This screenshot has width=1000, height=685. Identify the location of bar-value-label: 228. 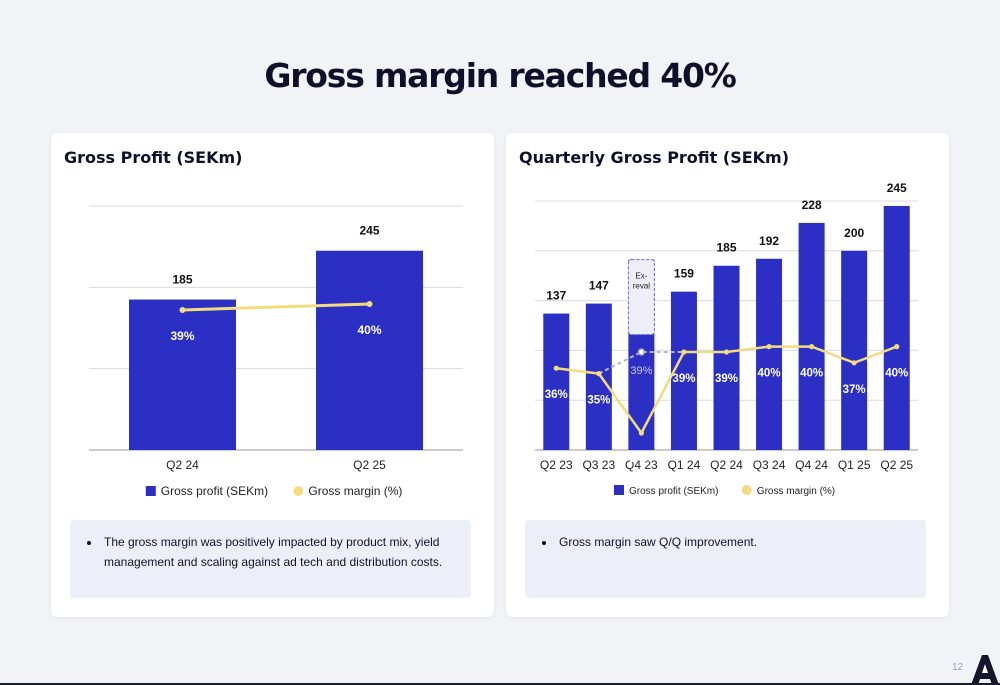
(812, 205).